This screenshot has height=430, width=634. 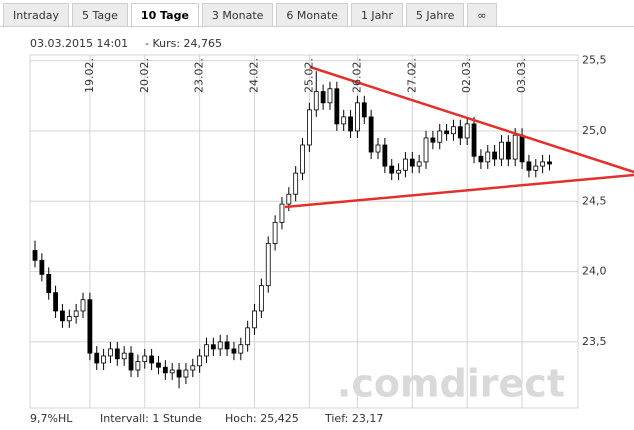 I want to click on x-tick-label: 24.02., so click(x=254, y=75).